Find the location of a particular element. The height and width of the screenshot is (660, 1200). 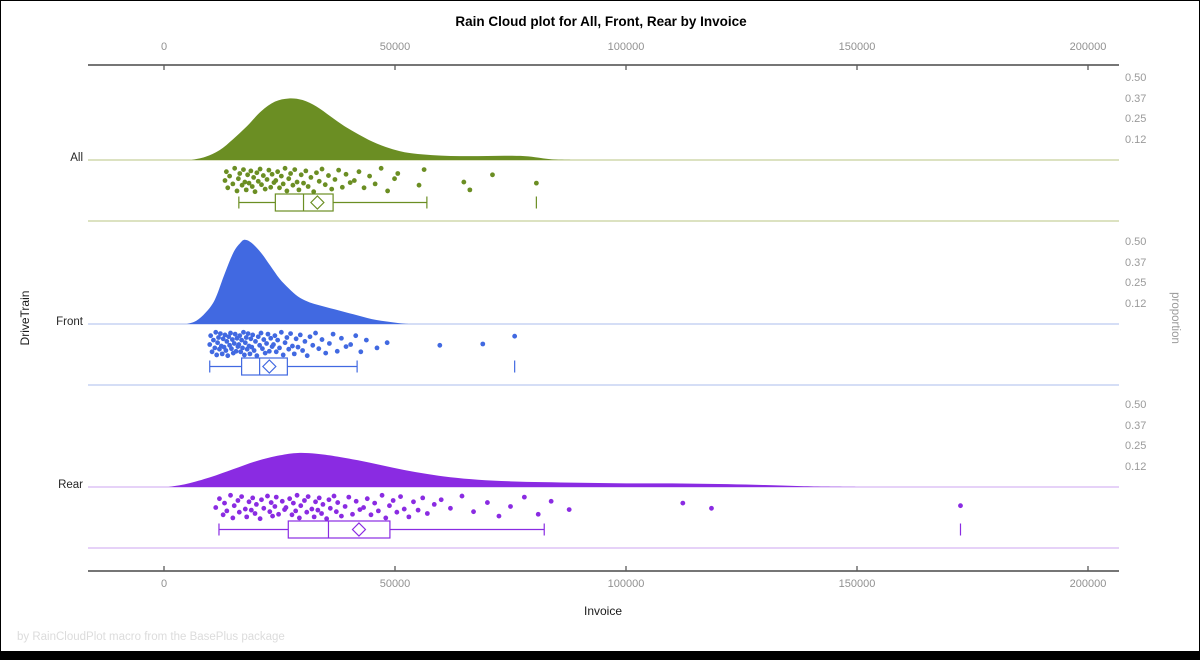

proportion-tick-label: 0.12 is located at coordinates (1136, 139).